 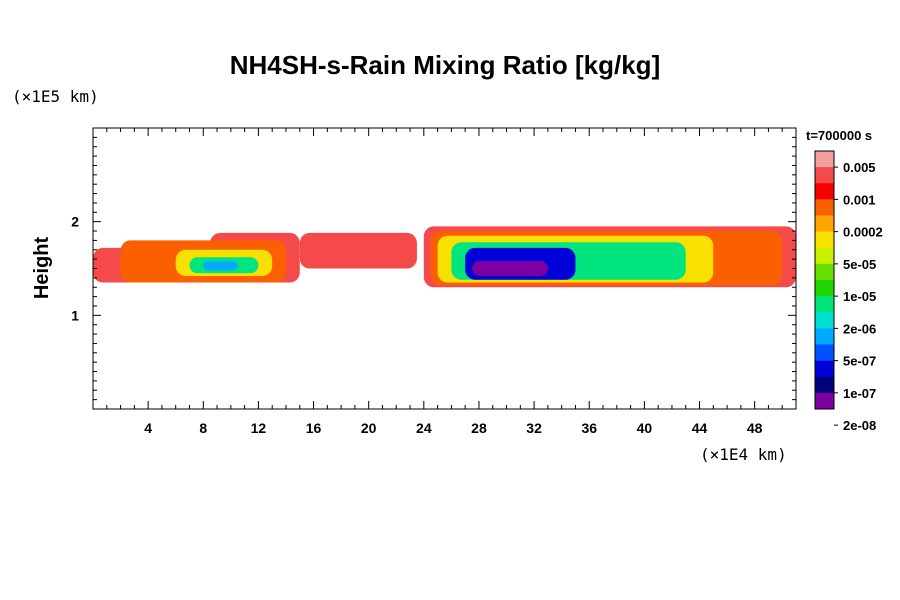 What do you see at coordinates (743, 454) in the screenshot?
I see `x-unit-label: (×1E4 km)` at bounding box center [743, 454].